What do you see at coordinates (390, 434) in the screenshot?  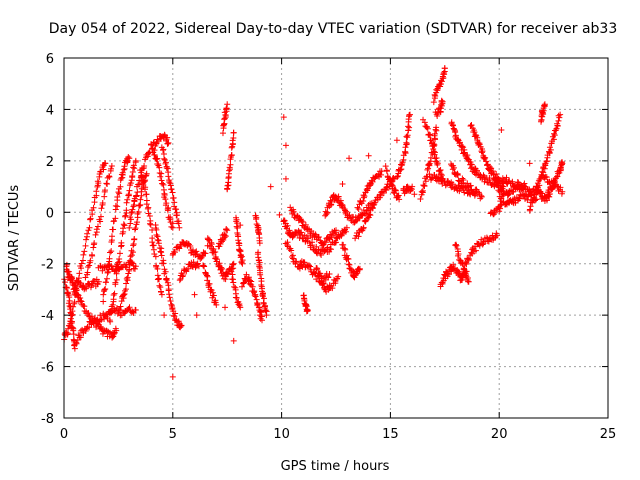 I see `x-tick-label: 15` at bounding box center [390, 434].